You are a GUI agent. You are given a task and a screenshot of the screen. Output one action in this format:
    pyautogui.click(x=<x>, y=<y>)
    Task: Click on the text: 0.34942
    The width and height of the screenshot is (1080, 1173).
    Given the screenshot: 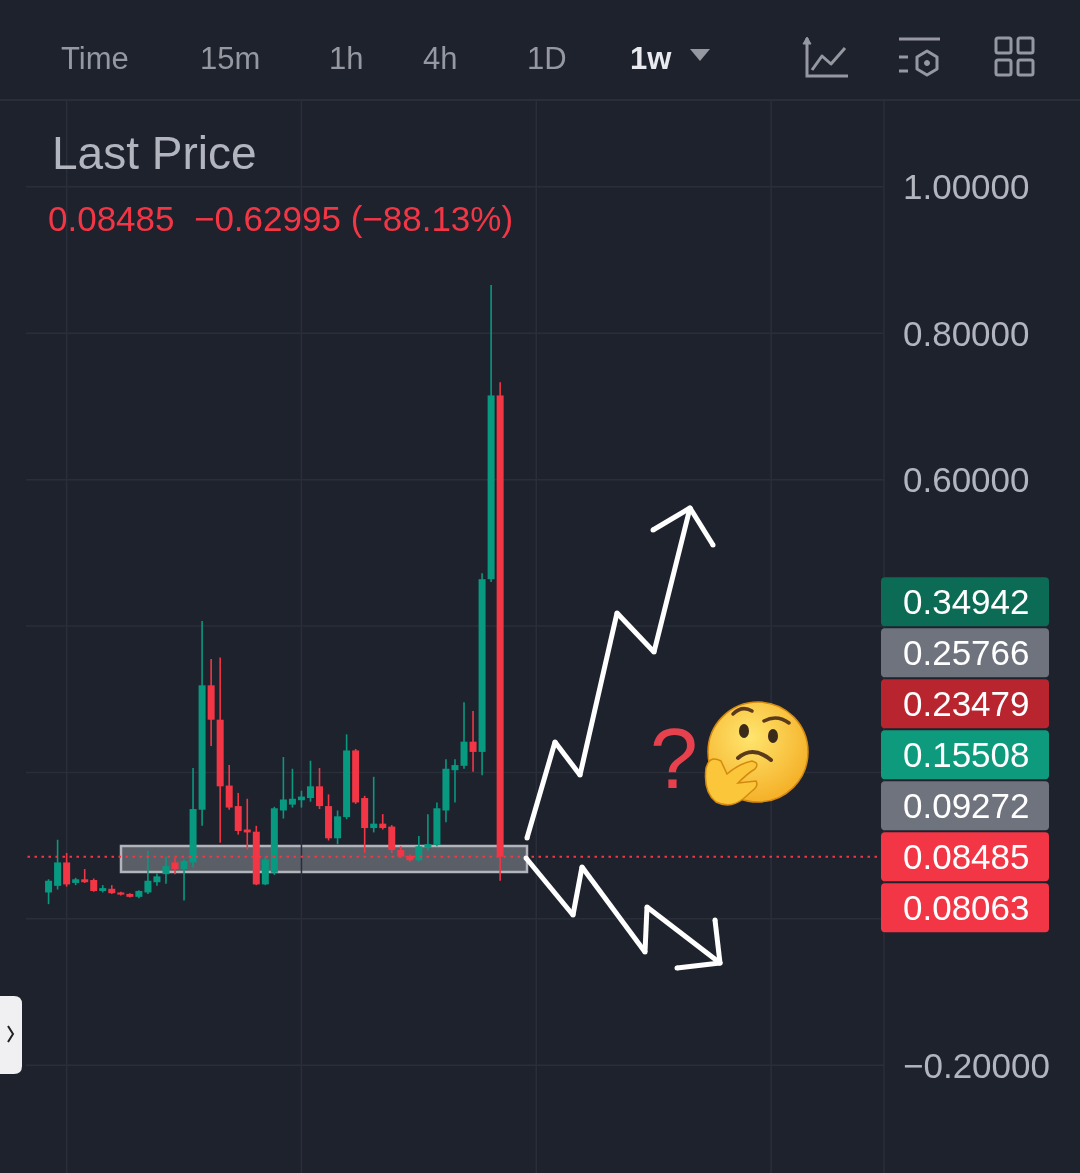 What is the action you would take?
    pyautogui.click(x=966, y=602)
    